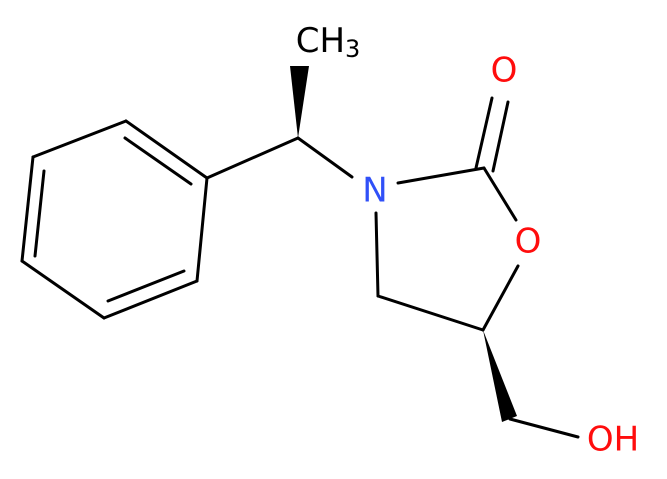 The height and width of the screenshot is (479, 667). I want to click on hydroxyl-label: OH, so click(613, 440).